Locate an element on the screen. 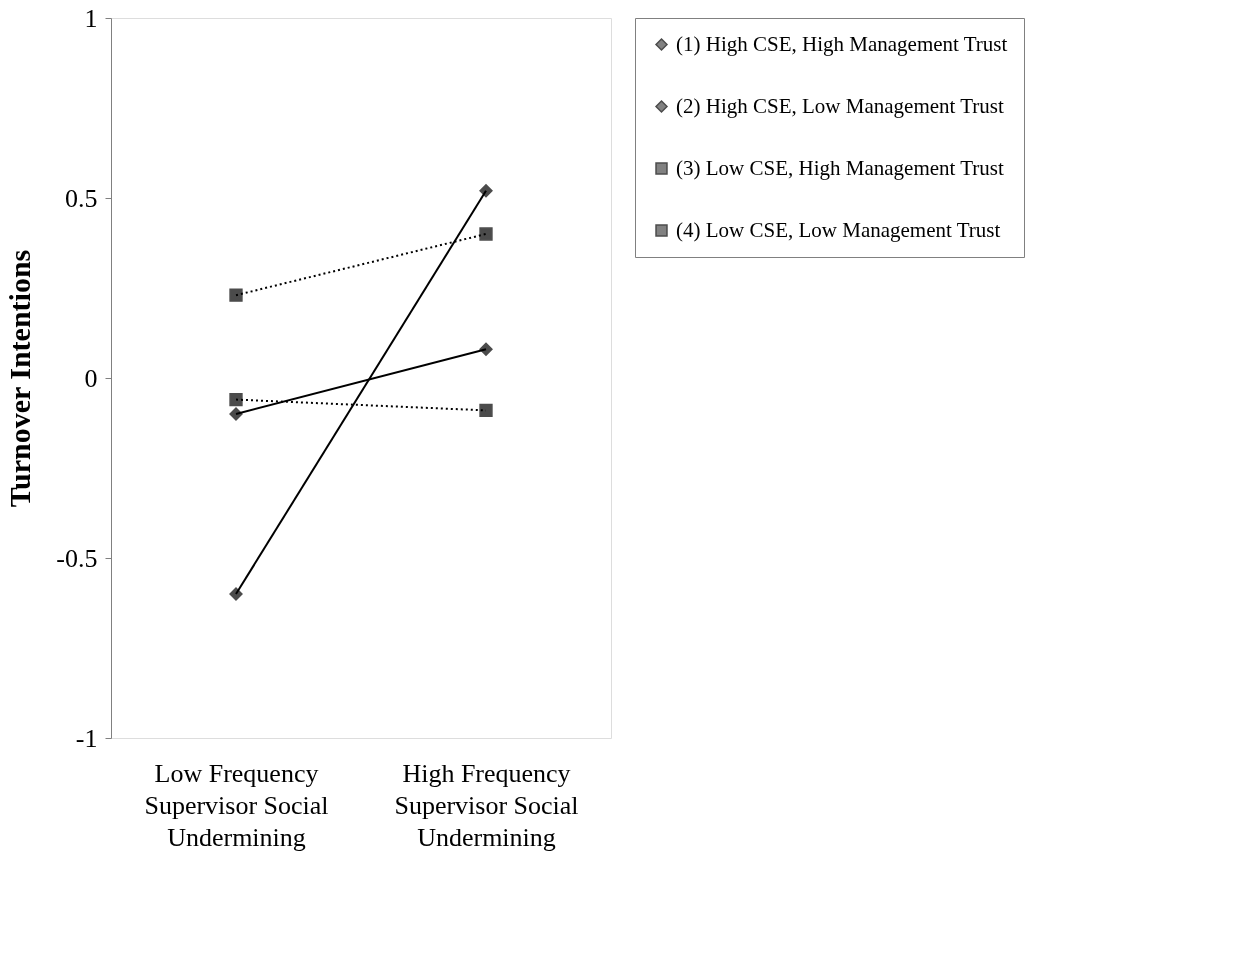 The image size is (1253, 954). x-tick-label: High Frequency Supervisor Social Undermining is located at coordinates (486, 805).